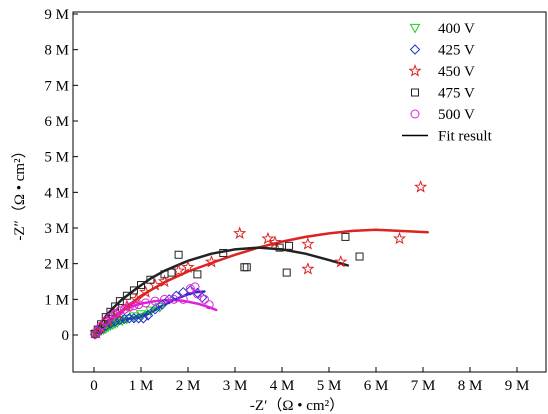 This screenshot has width=548, height=414. Describe the element at coordinates (56, 86) in the screenshot. I see `y-tick-label: 7 M` at that location.